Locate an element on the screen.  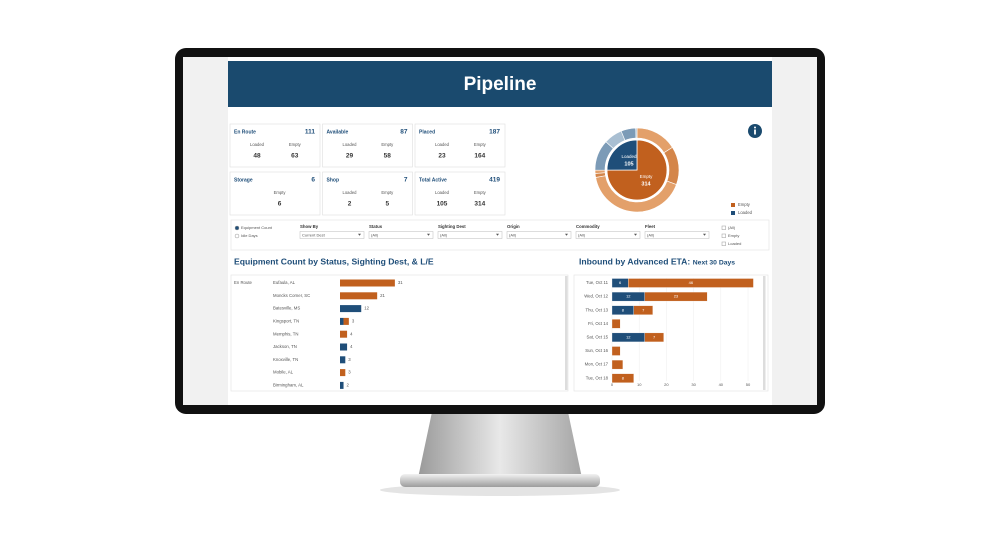
category-label: Fri, Oct 14 is located at coordinates (598, 323).